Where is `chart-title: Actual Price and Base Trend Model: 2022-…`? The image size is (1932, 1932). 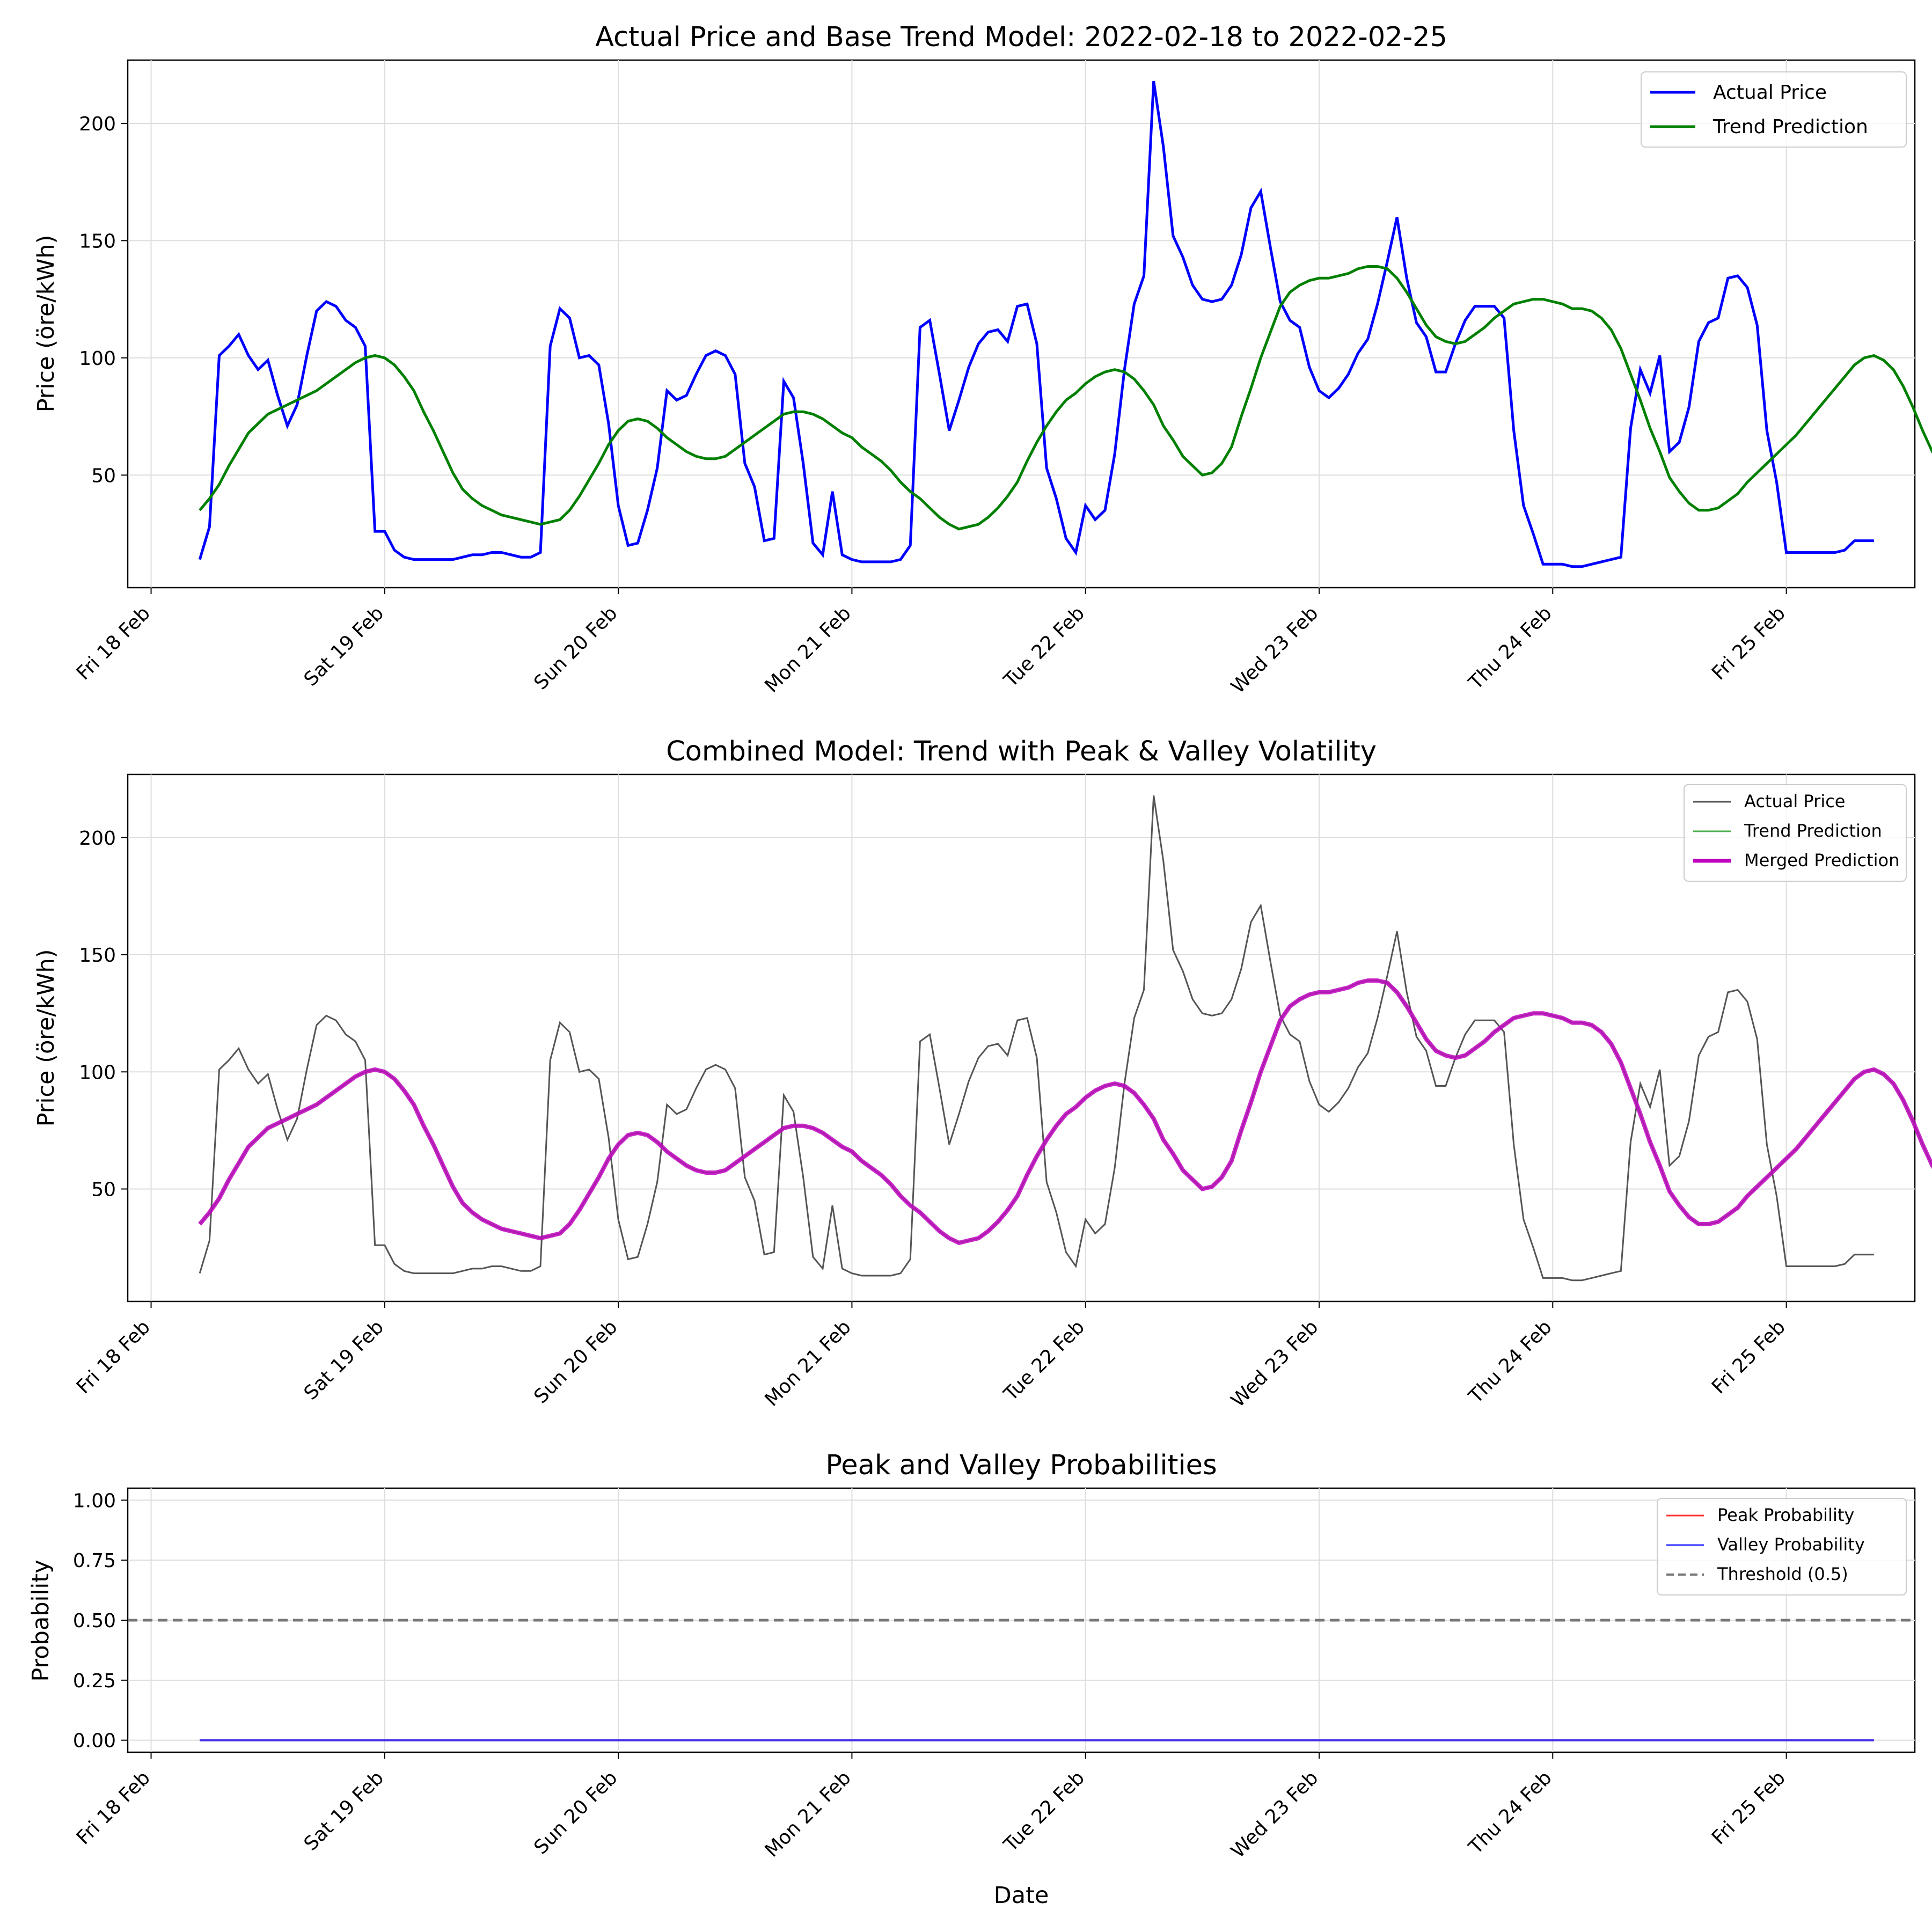
chart-title: Actual Price and Base Trend Model: 2022-… is located at coordinates (1021, 37).